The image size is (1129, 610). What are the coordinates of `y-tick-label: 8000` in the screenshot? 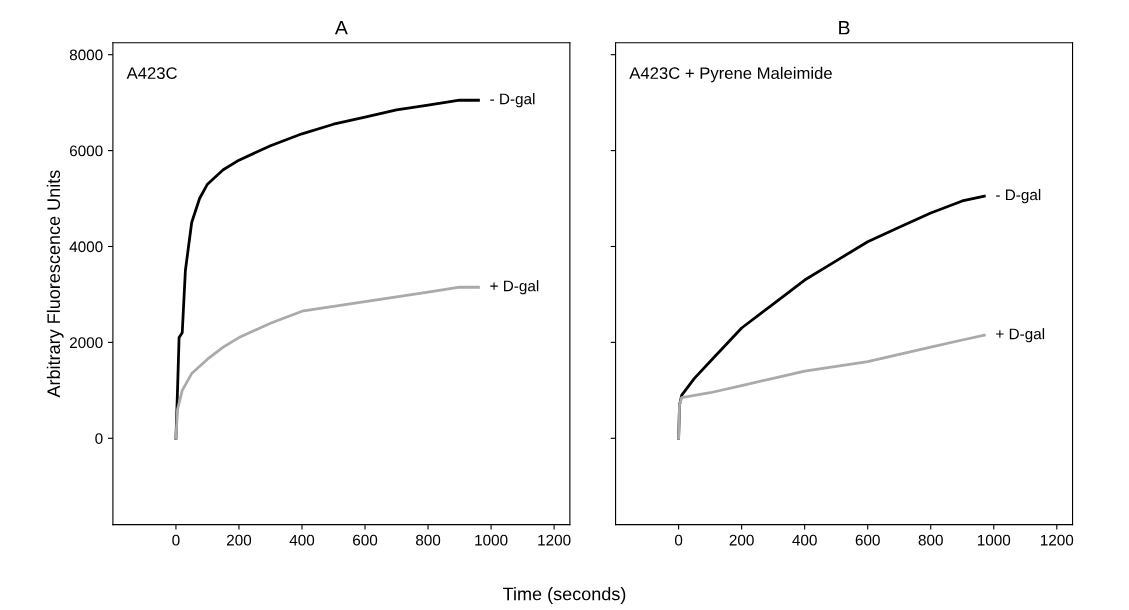 It's located at (86, 55).